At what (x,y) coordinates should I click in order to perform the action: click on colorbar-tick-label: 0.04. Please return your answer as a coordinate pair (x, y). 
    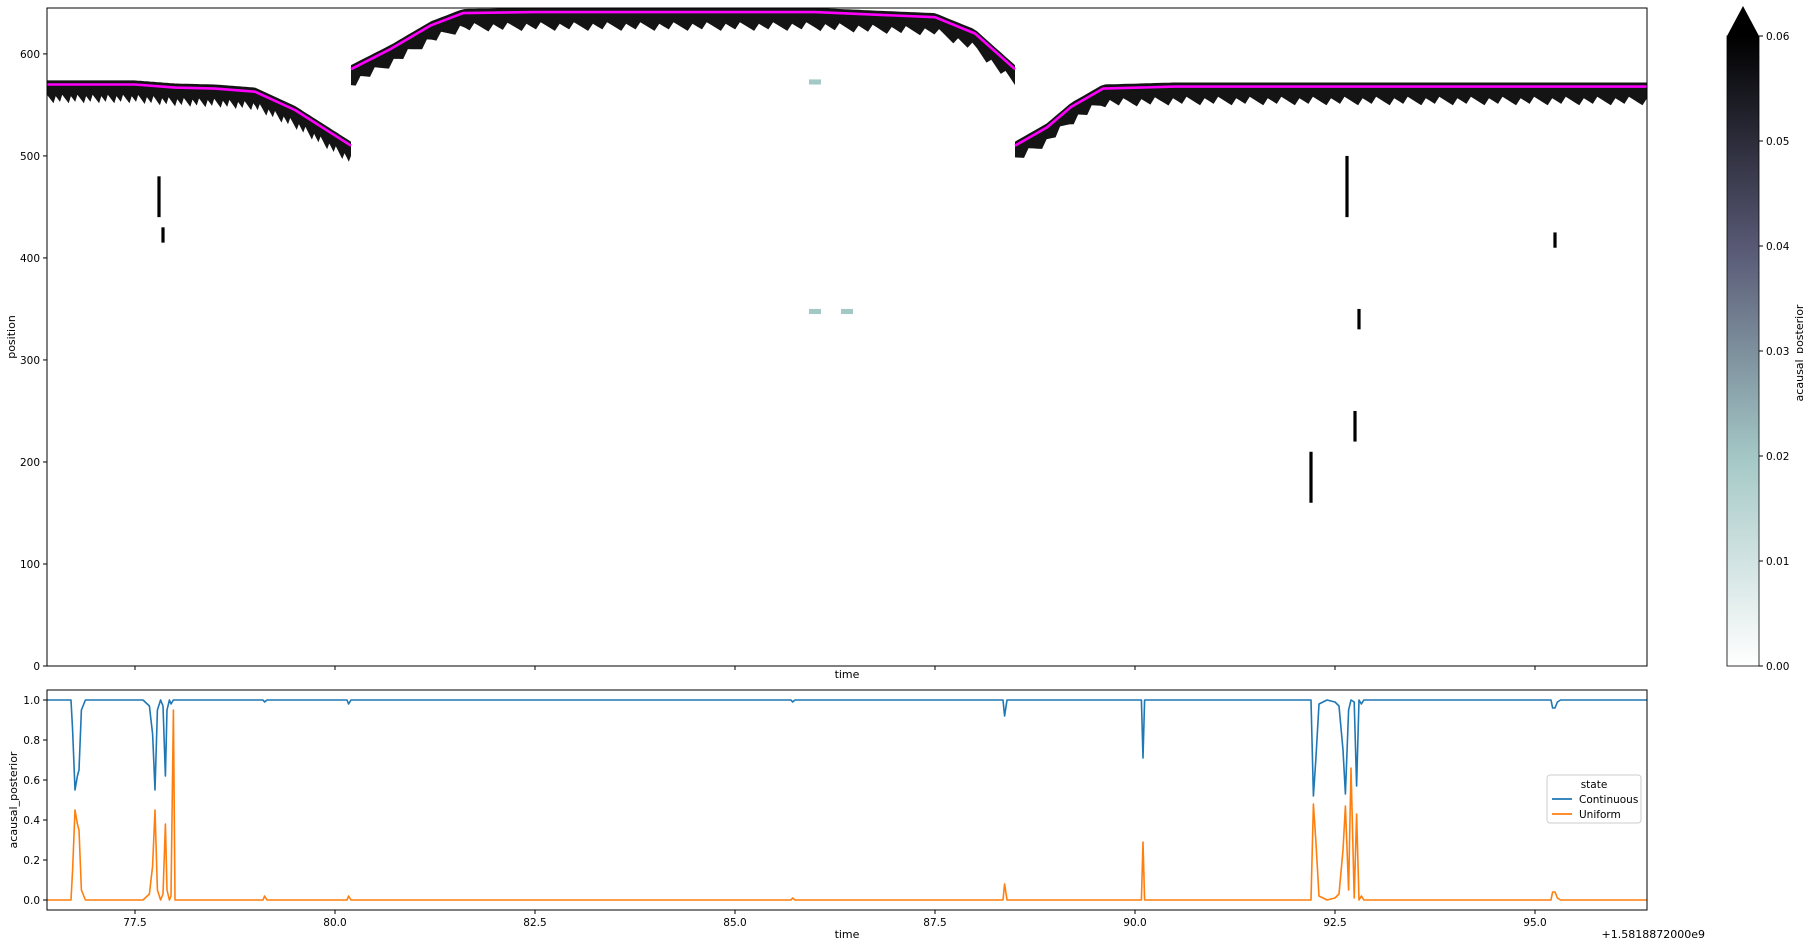
    Looking at the image, I should click on (1778, 247).